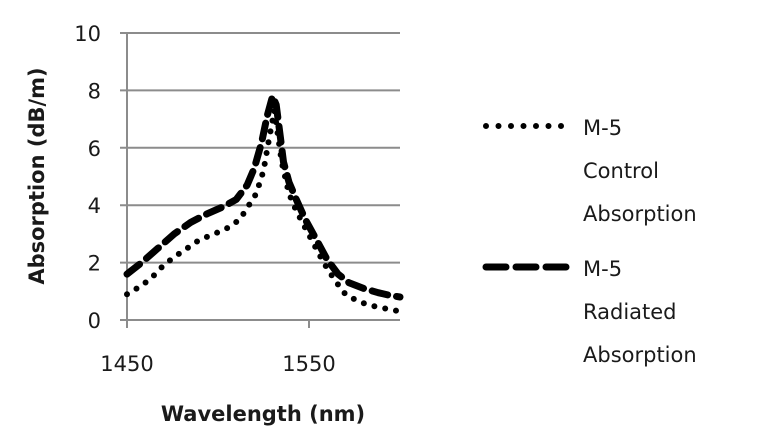  What do you see at coordinates (94, 321) in the screenshot?
I see `y-tick-label: 0` at bounding box center [94, 321].